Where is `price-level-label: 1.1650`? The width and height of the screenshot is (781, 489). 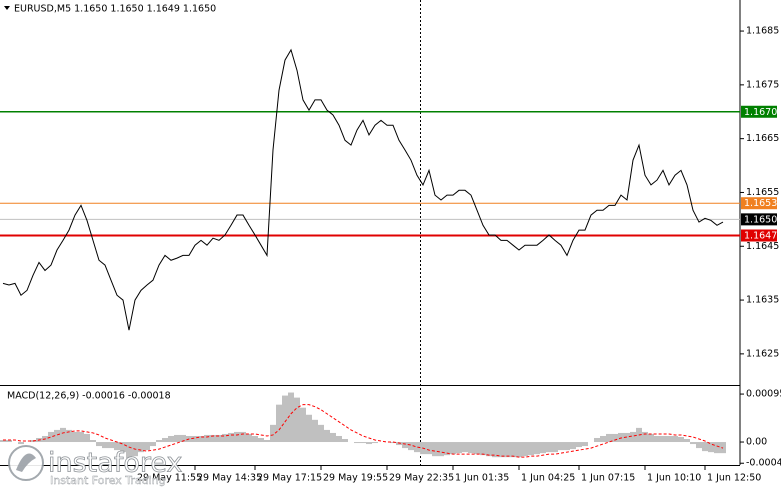 price-level-label: 1.1650 is located at coordinates (760, 219).